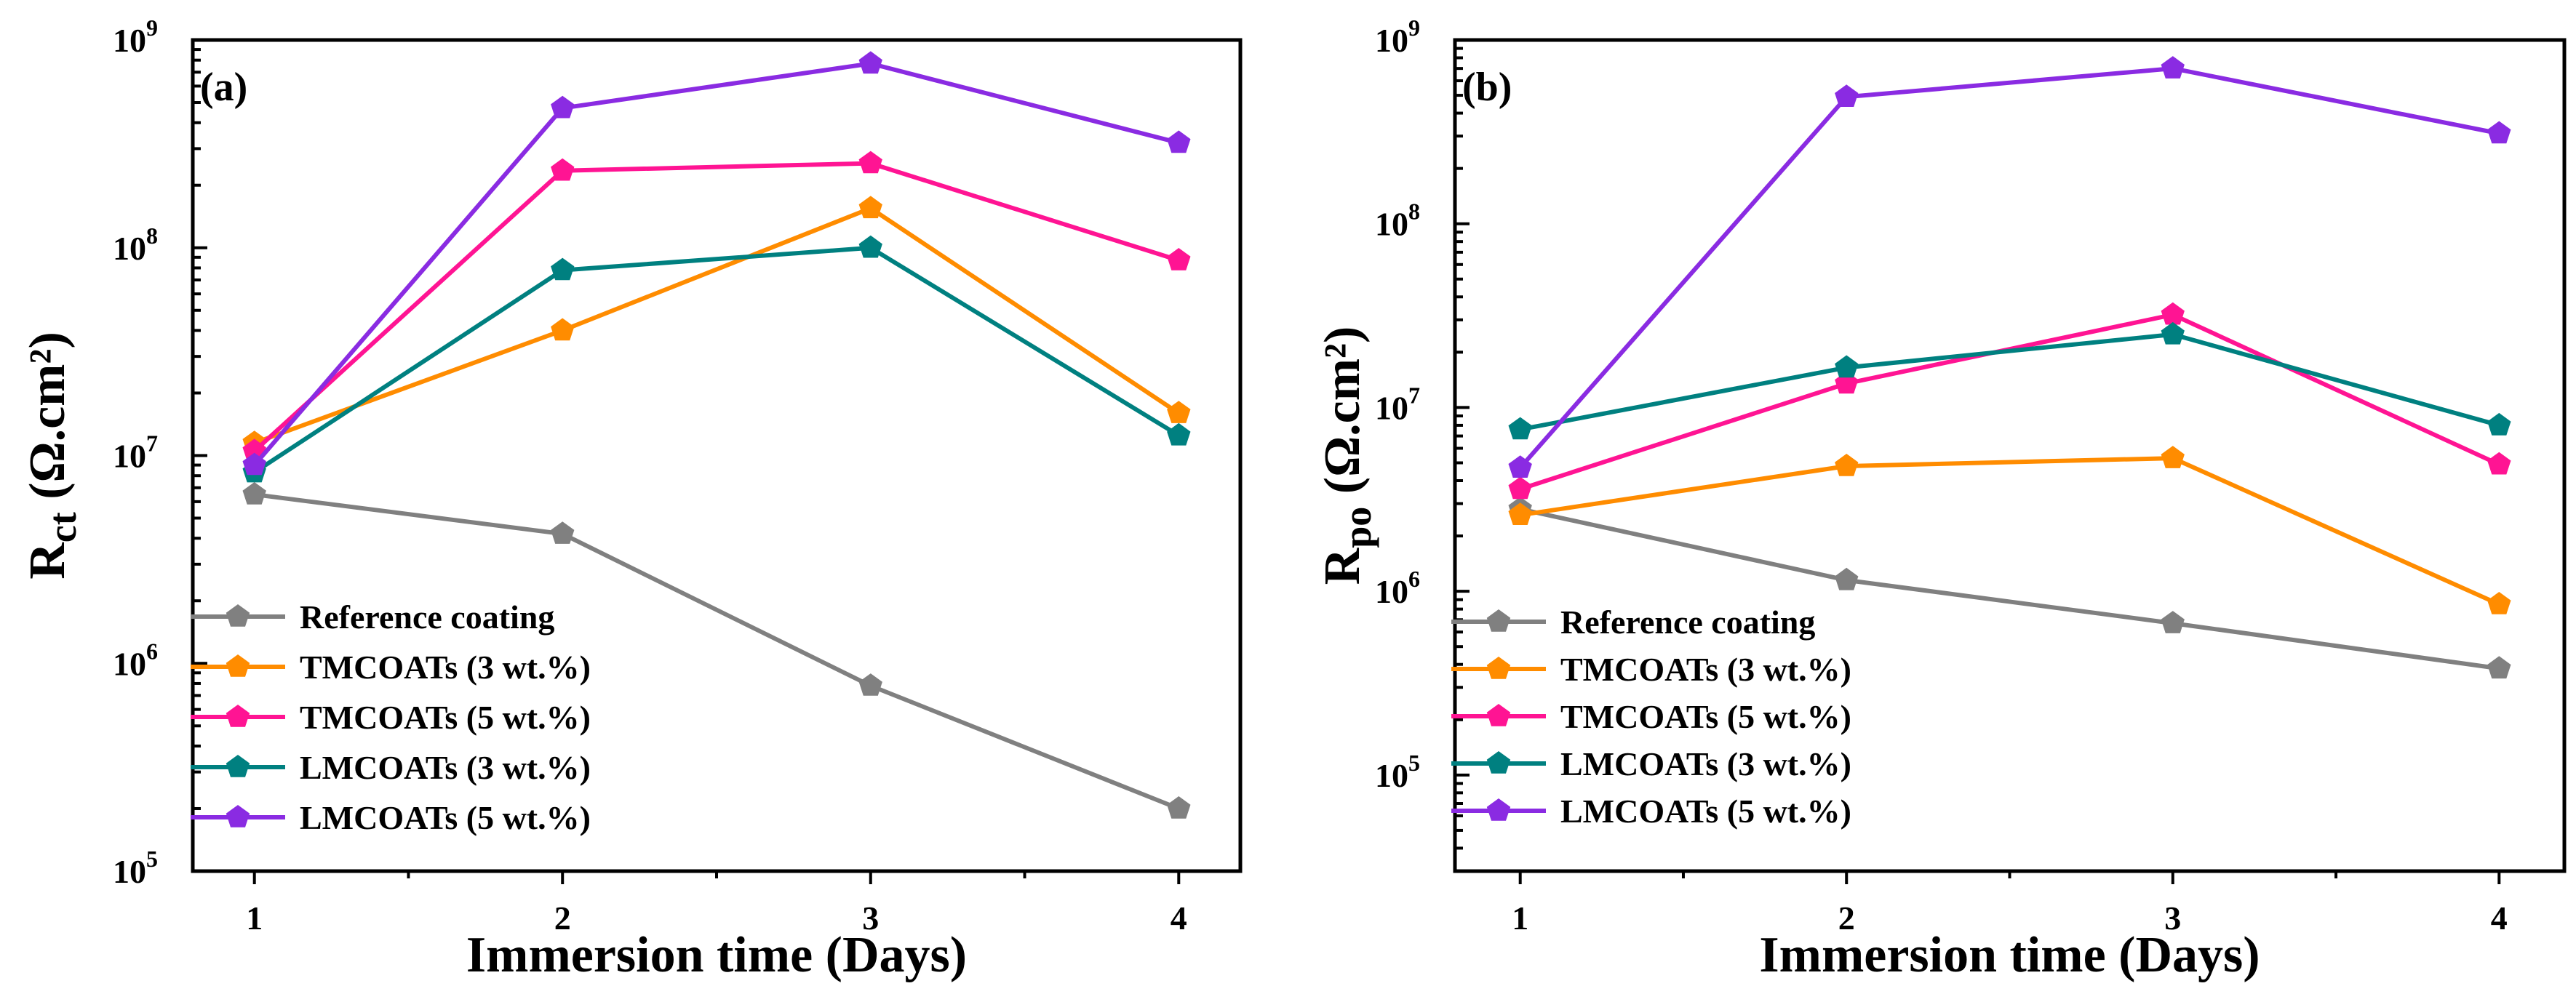  Describe the element at coordinates (870, 918) in the screenshot. I see `x-tick-label-a-2: 3` at that location.